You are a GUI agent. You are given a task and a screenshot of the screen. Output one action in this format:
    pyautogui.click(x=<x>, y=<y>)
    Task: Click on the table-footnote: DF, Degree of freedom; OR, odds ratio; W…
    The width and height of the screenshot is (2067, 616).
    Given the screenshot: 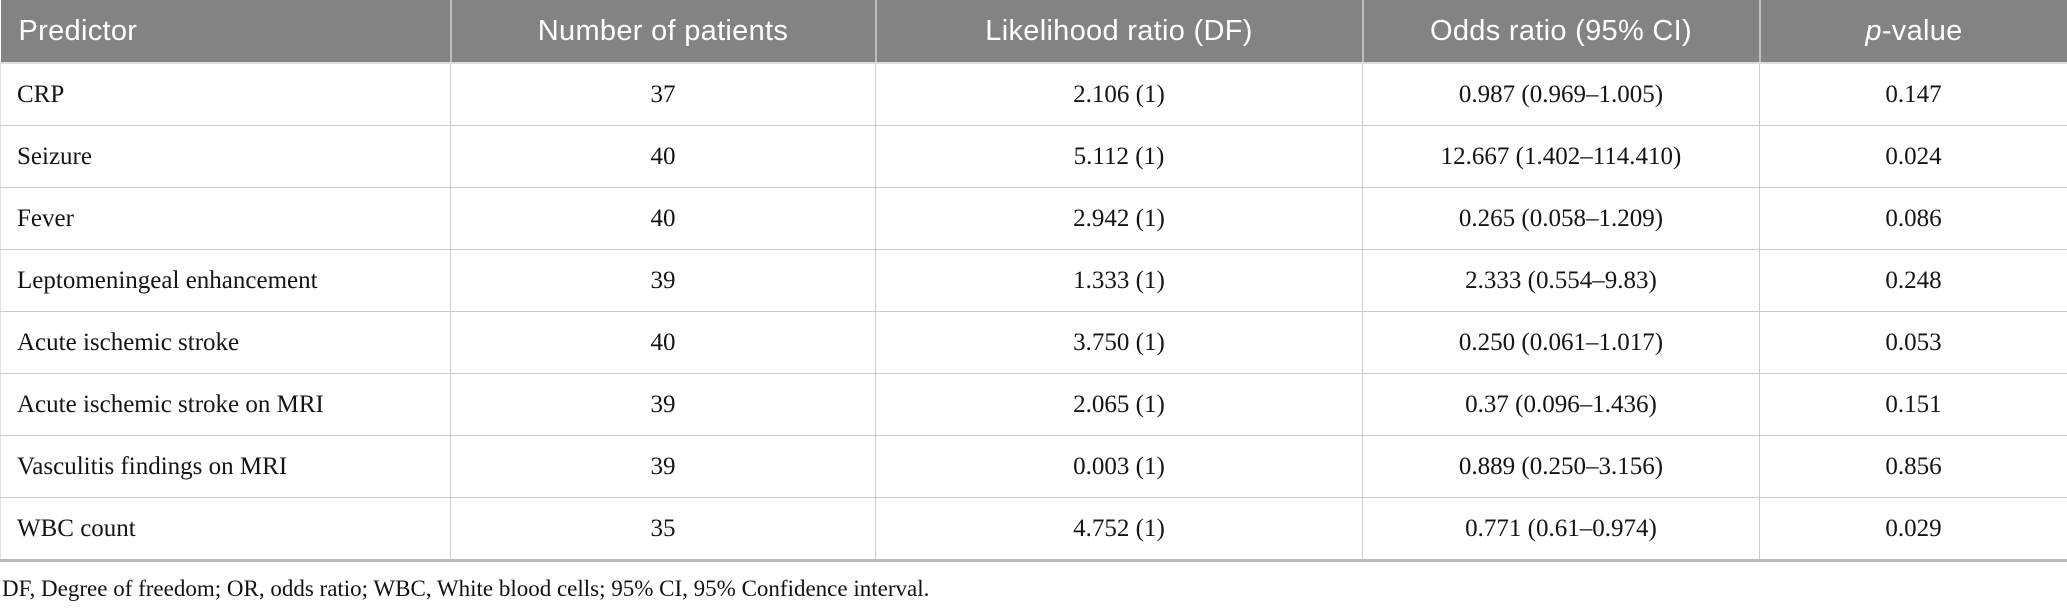 What is the action you would take?
    pyautogui.click(x=466, y=588)
    